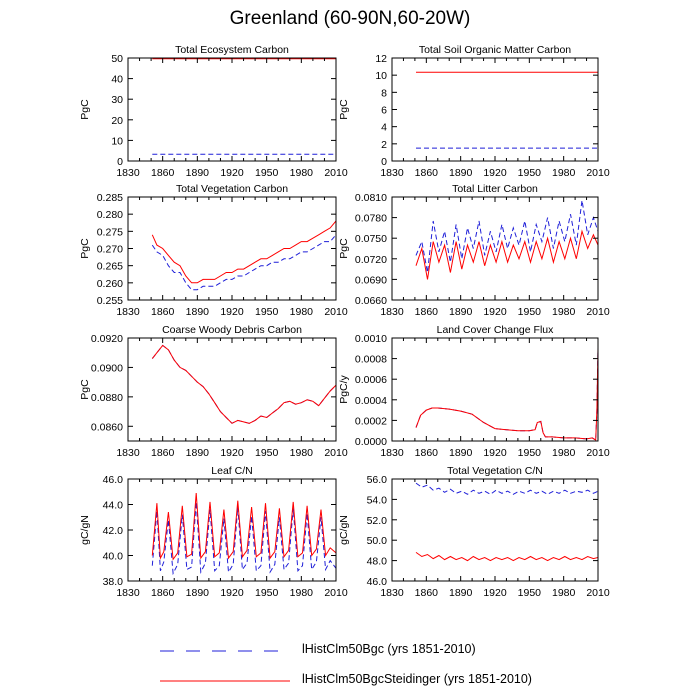  Describe the element at coordinates (336, 593) in the screenshot. I see `panel-6-xtick-label: 2010` at that location.